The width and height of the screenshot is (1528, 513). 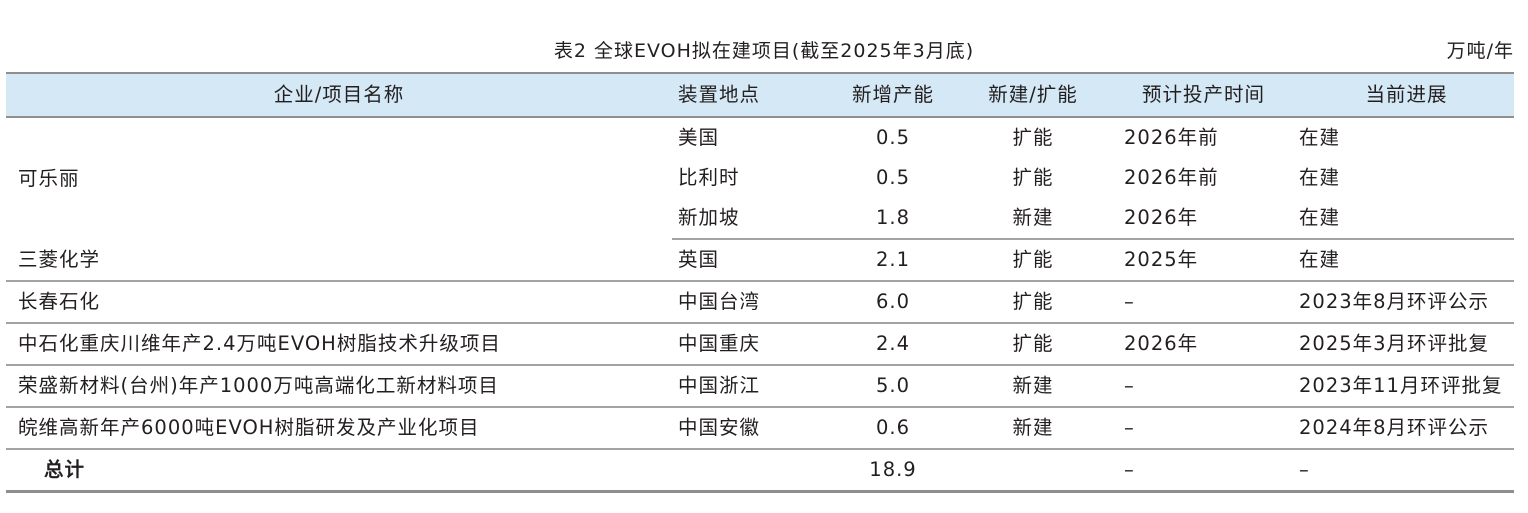 I want to click on cell-company: 三菱化学, so click(x=339, y=260).